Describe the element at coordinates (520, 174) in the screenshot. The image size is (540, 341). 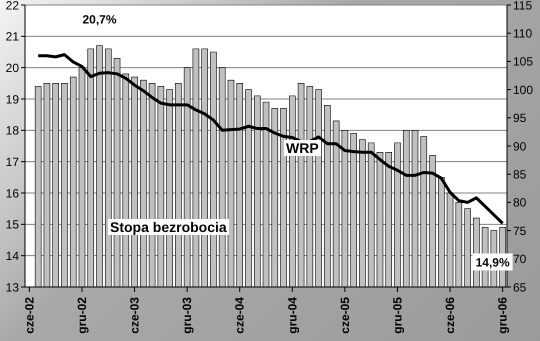
I see `y2-tick-label: 85` at that location.